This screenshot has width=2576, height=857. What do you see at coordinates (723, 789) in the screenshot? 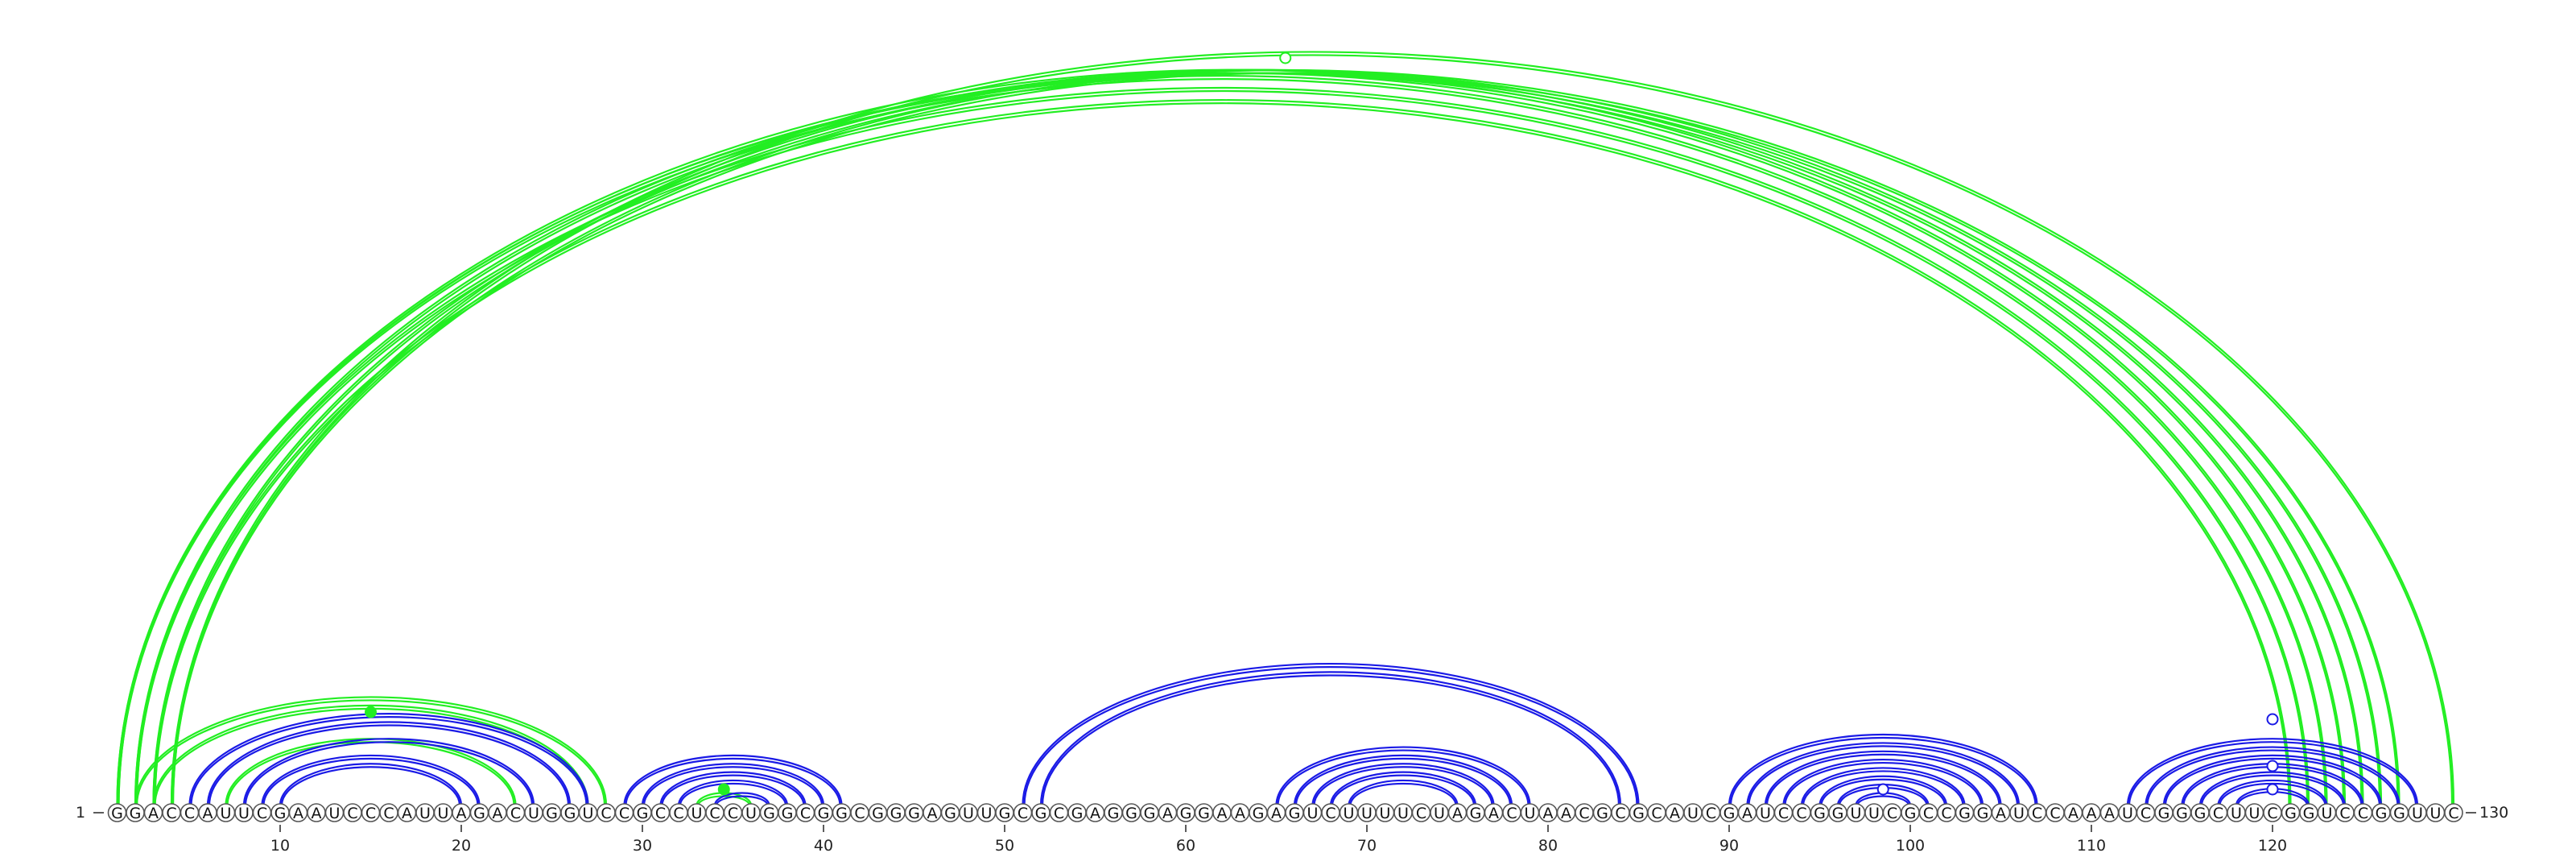
I see `arc-marker-dot` at bounding box center [723, 789].